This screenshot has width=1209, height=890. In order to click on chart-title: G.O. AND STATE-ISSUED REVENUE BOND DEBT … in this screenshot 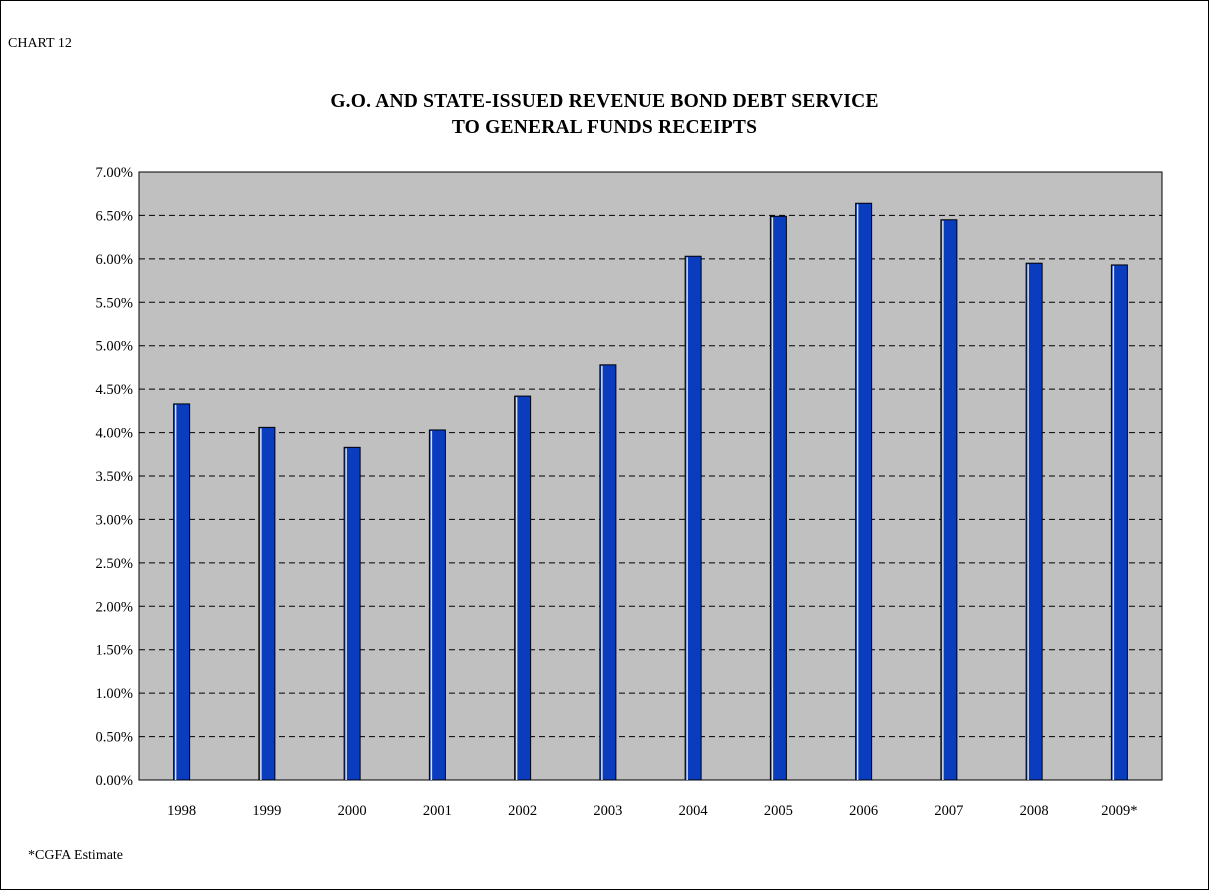, I will do `click(604, 101)`.